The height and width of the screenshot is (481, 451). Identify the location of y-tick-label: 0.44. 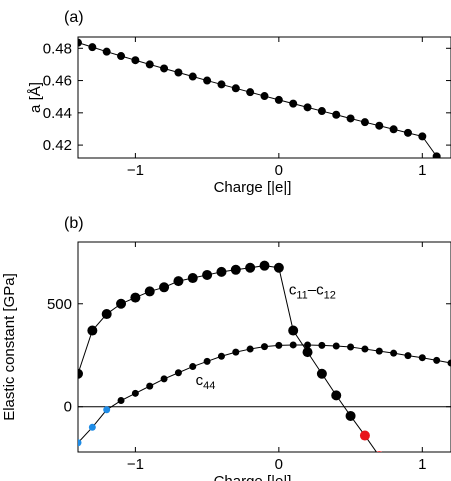
(57, 113).